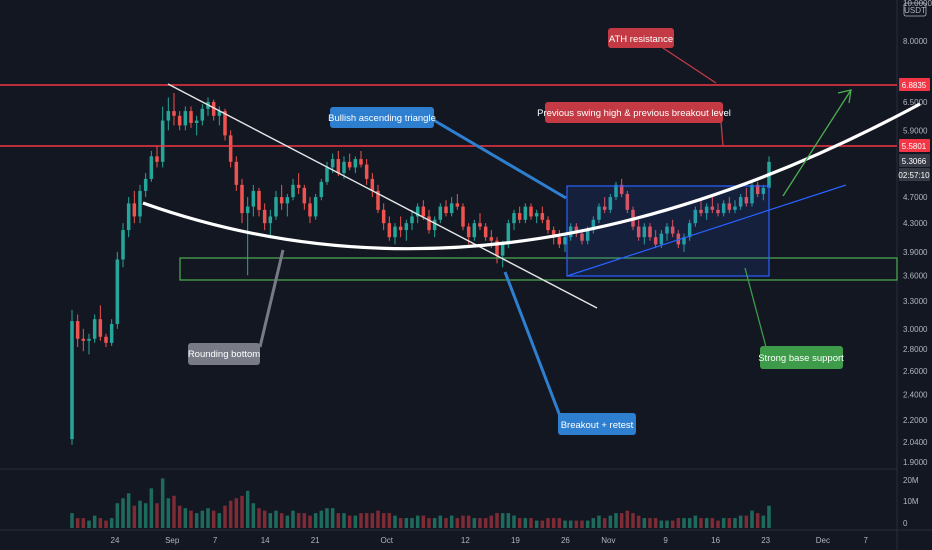 This screenshot has width=932, height=550. I want to click on x-tick-label: 19, so click(515, 540).